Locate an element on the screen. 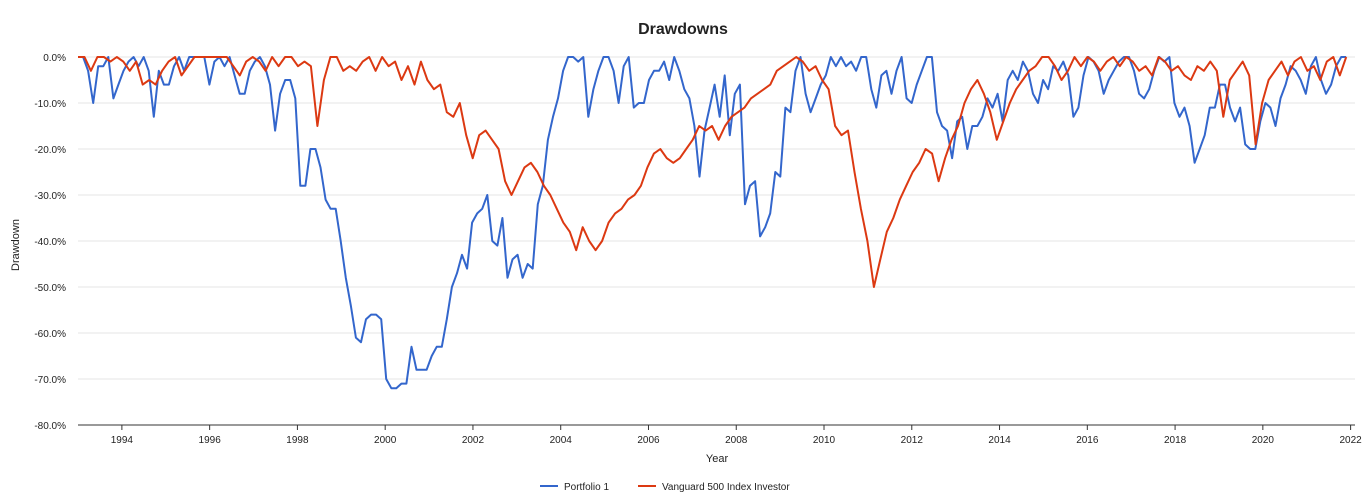 Image resolution: width=1367 pixels, height=504 pixels. x-tick-label: 1998 is located at coordinates (297, 440).